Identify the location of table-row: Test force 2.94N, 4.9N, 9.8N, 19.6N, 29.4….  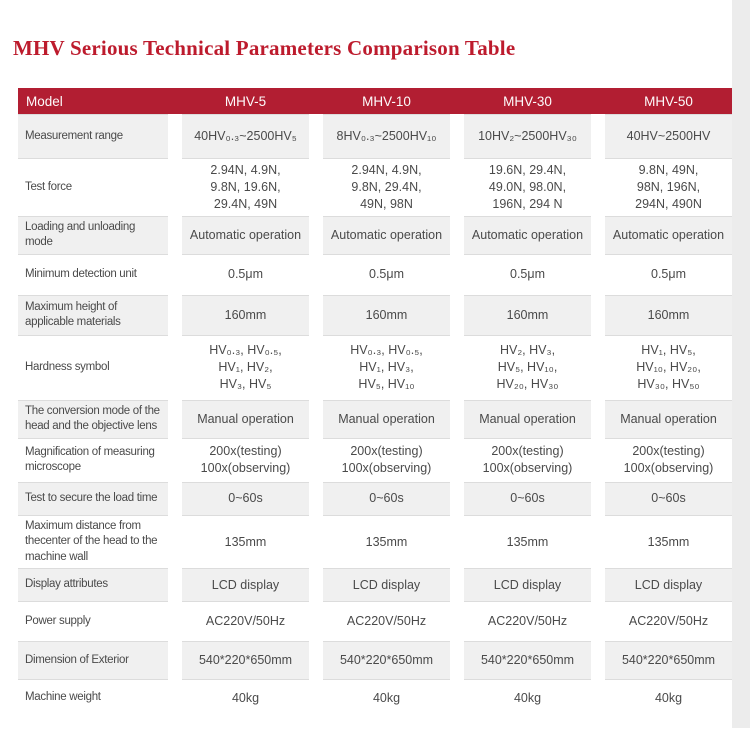
(375, 187).